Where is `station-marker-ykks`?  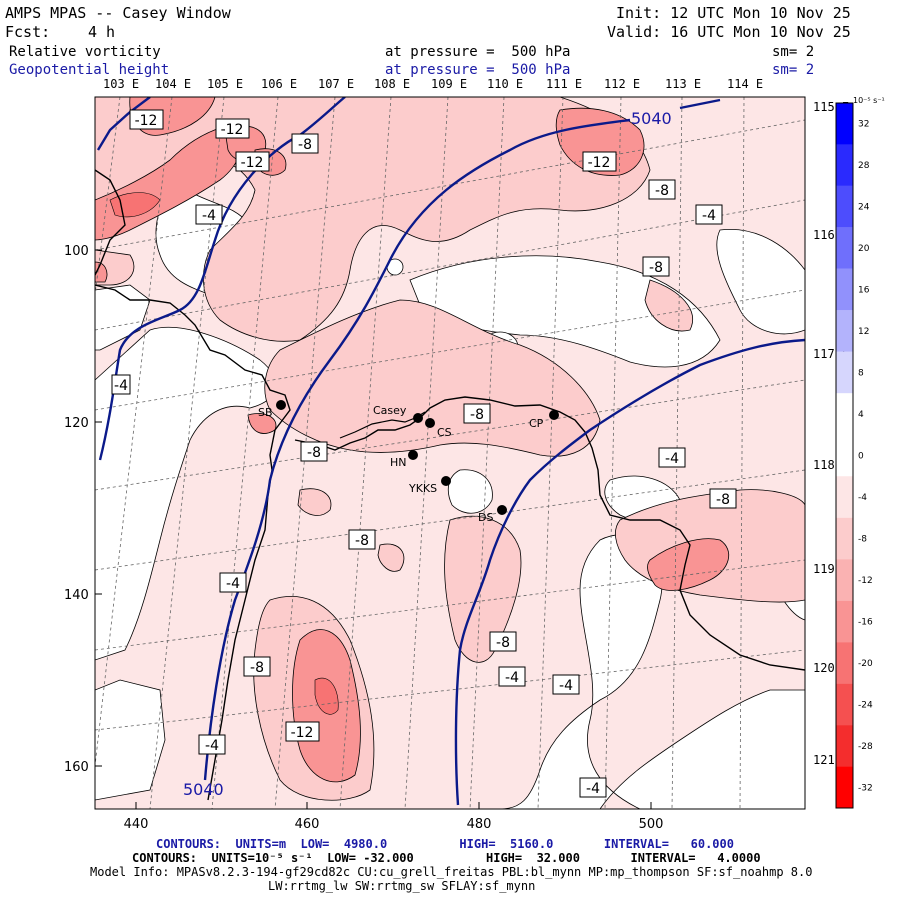
station-marker-ykks is located at coordinates (446, 481).